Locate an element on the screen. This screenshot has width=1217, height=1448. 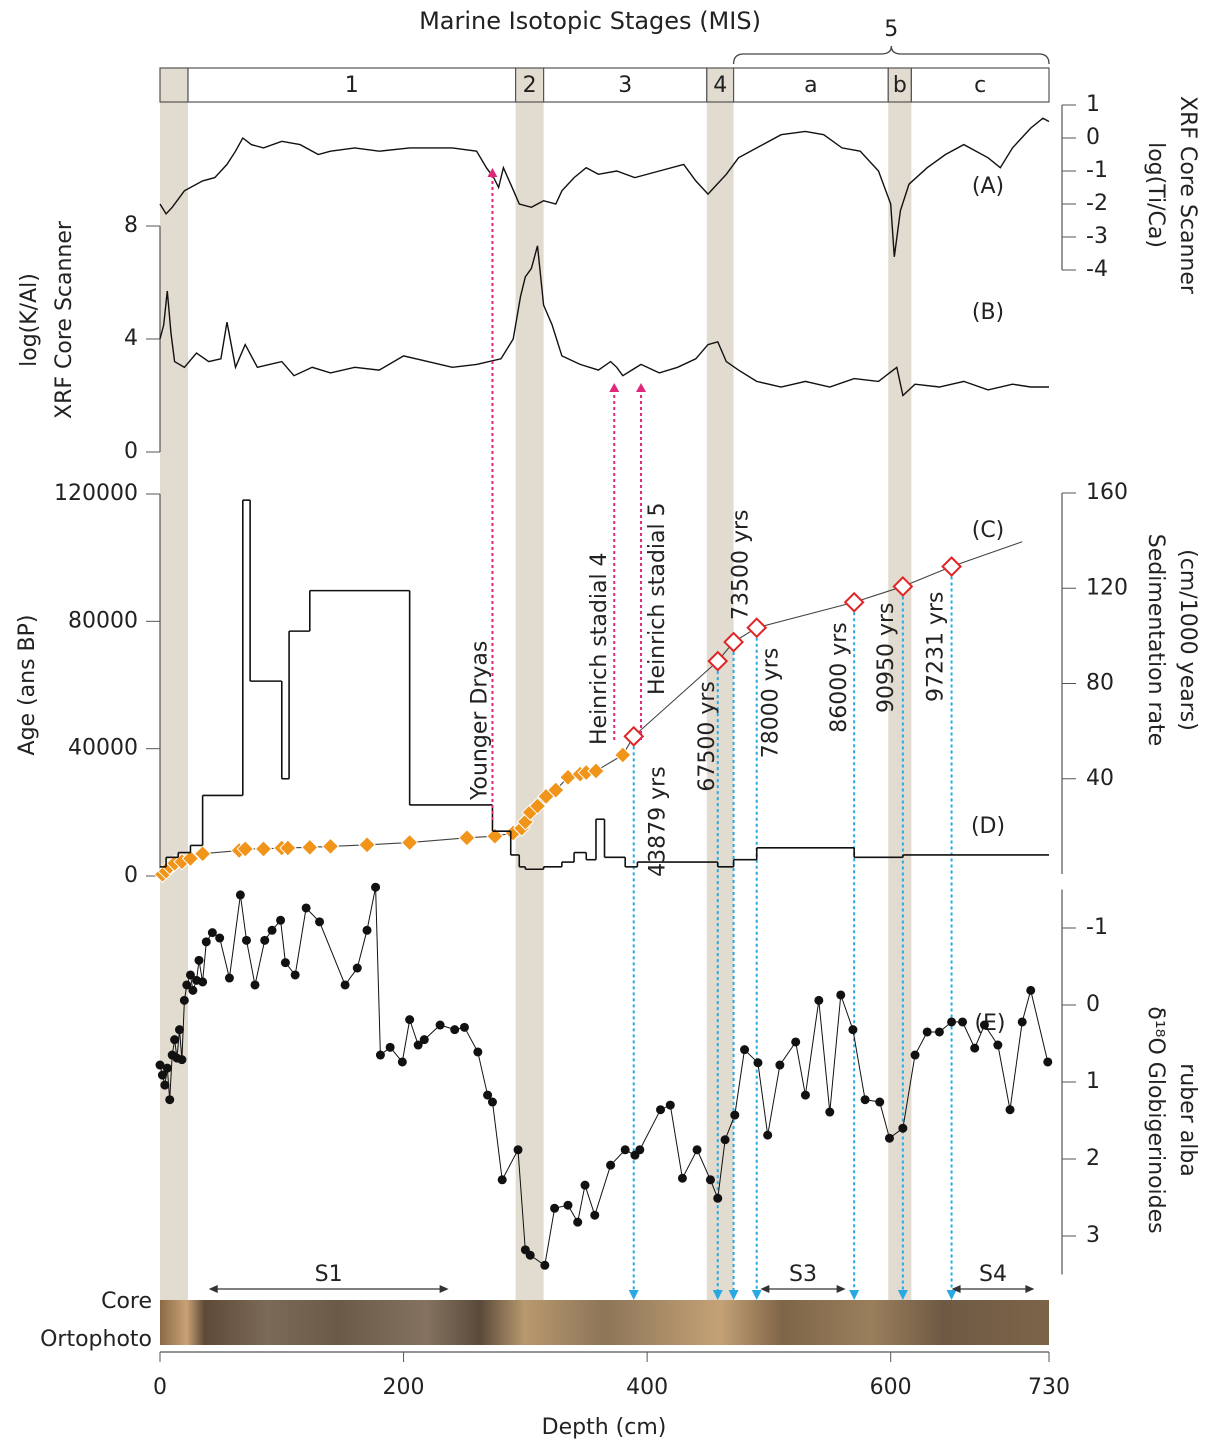
section-arrowheads is located at coordinates (803, 1289).